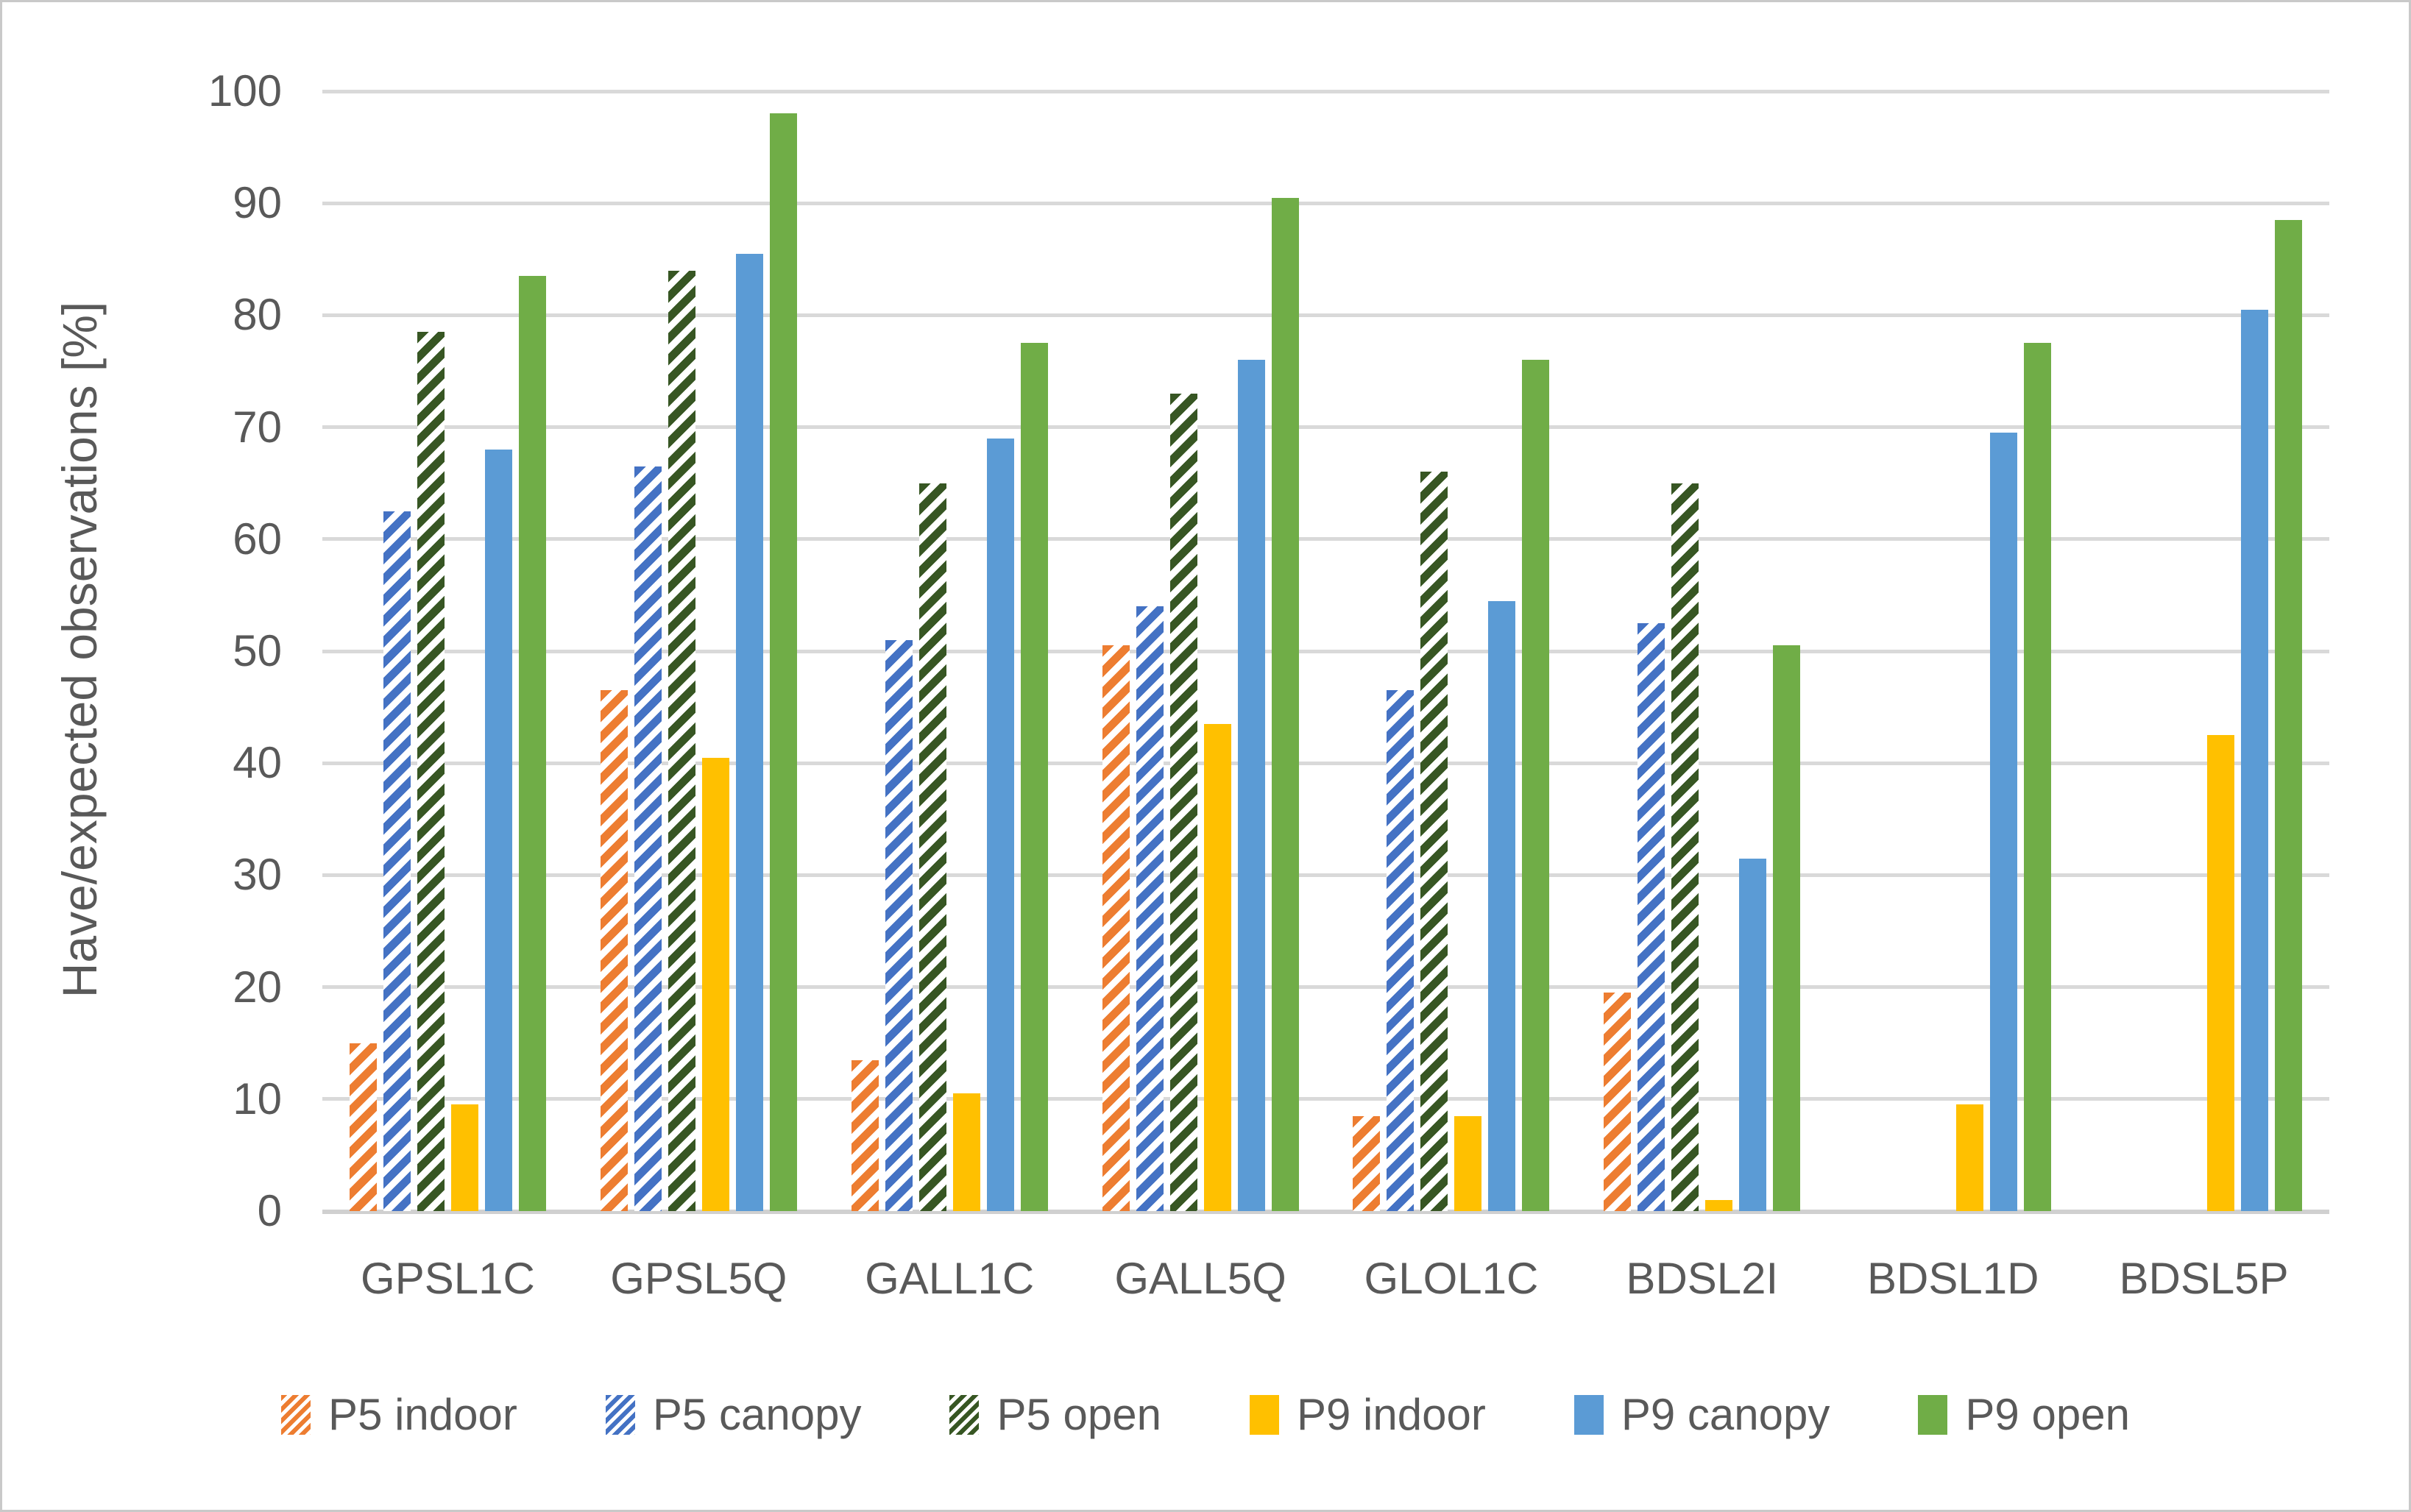  What do you see at coordinates (899, 925) in the screenshot?
I see `bar-p5-canopy-gall1c` at bounding box center [899, 925].